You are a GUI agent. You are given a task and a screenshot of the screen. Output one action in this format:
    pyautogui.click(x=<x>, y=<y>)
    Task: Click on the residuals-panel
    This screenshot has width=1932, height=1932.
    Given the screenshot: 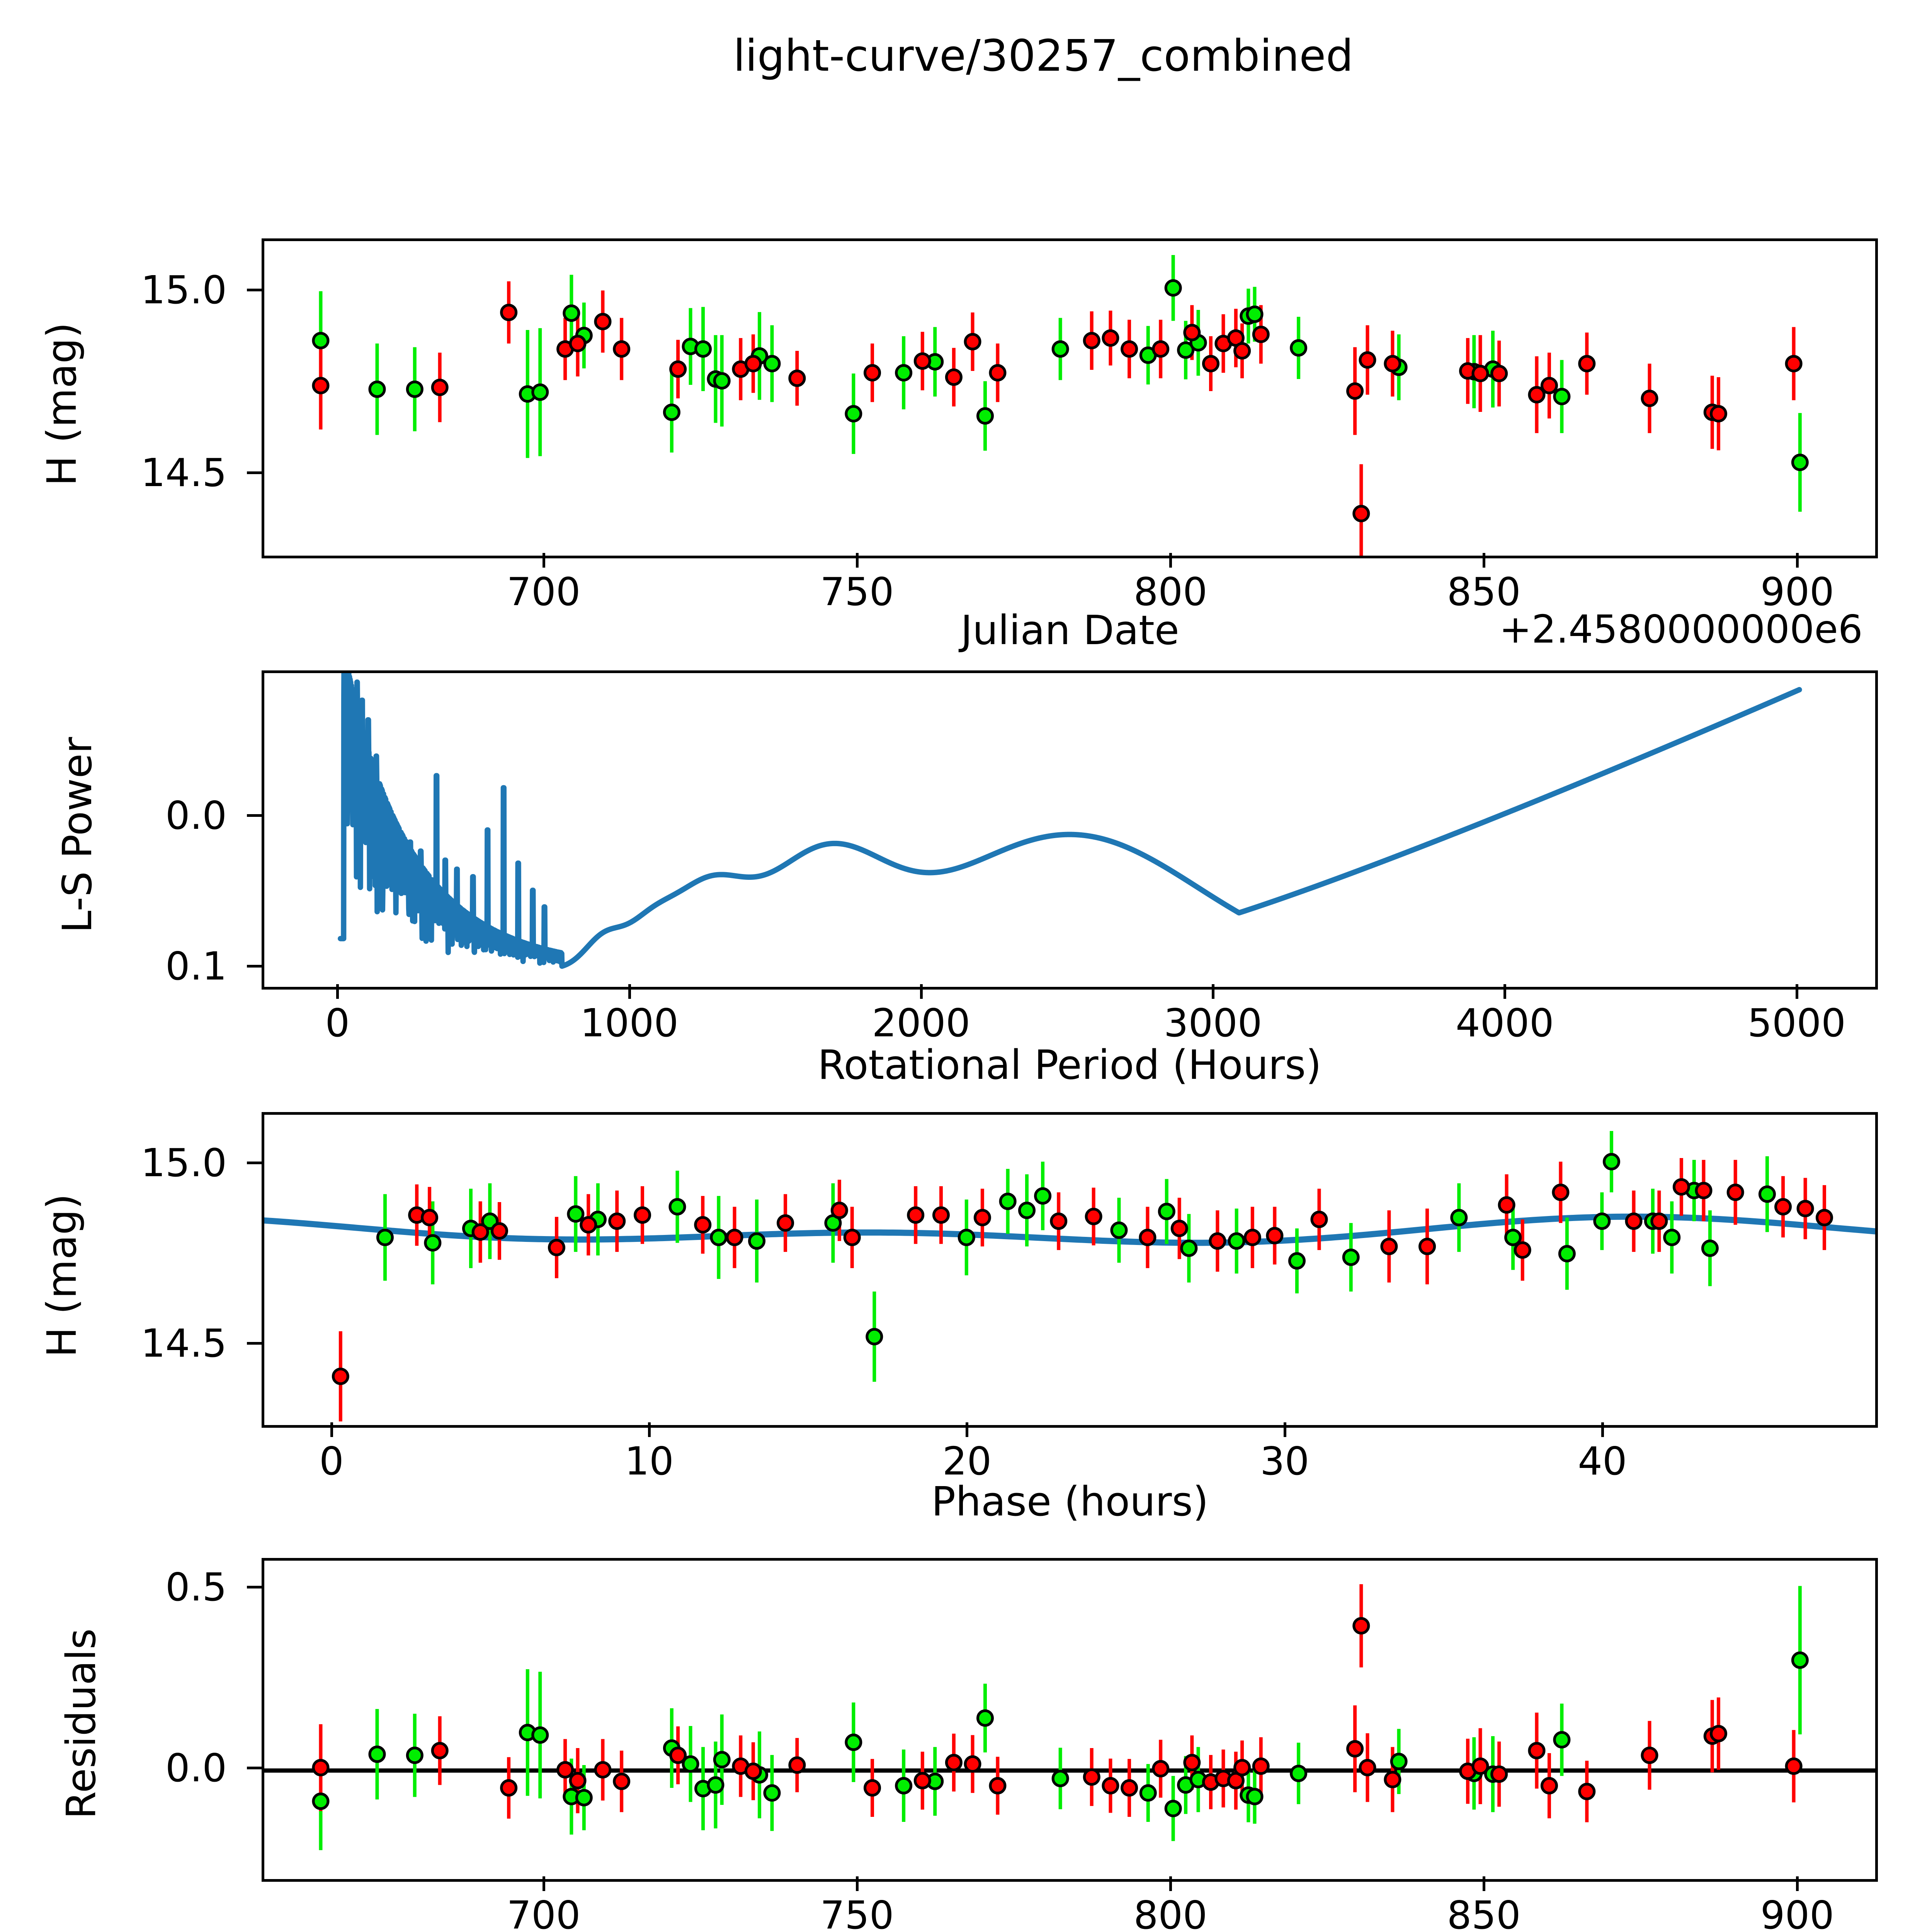 What is the action you would take?
    pyautogui.click(x=1070, y=1720)
    